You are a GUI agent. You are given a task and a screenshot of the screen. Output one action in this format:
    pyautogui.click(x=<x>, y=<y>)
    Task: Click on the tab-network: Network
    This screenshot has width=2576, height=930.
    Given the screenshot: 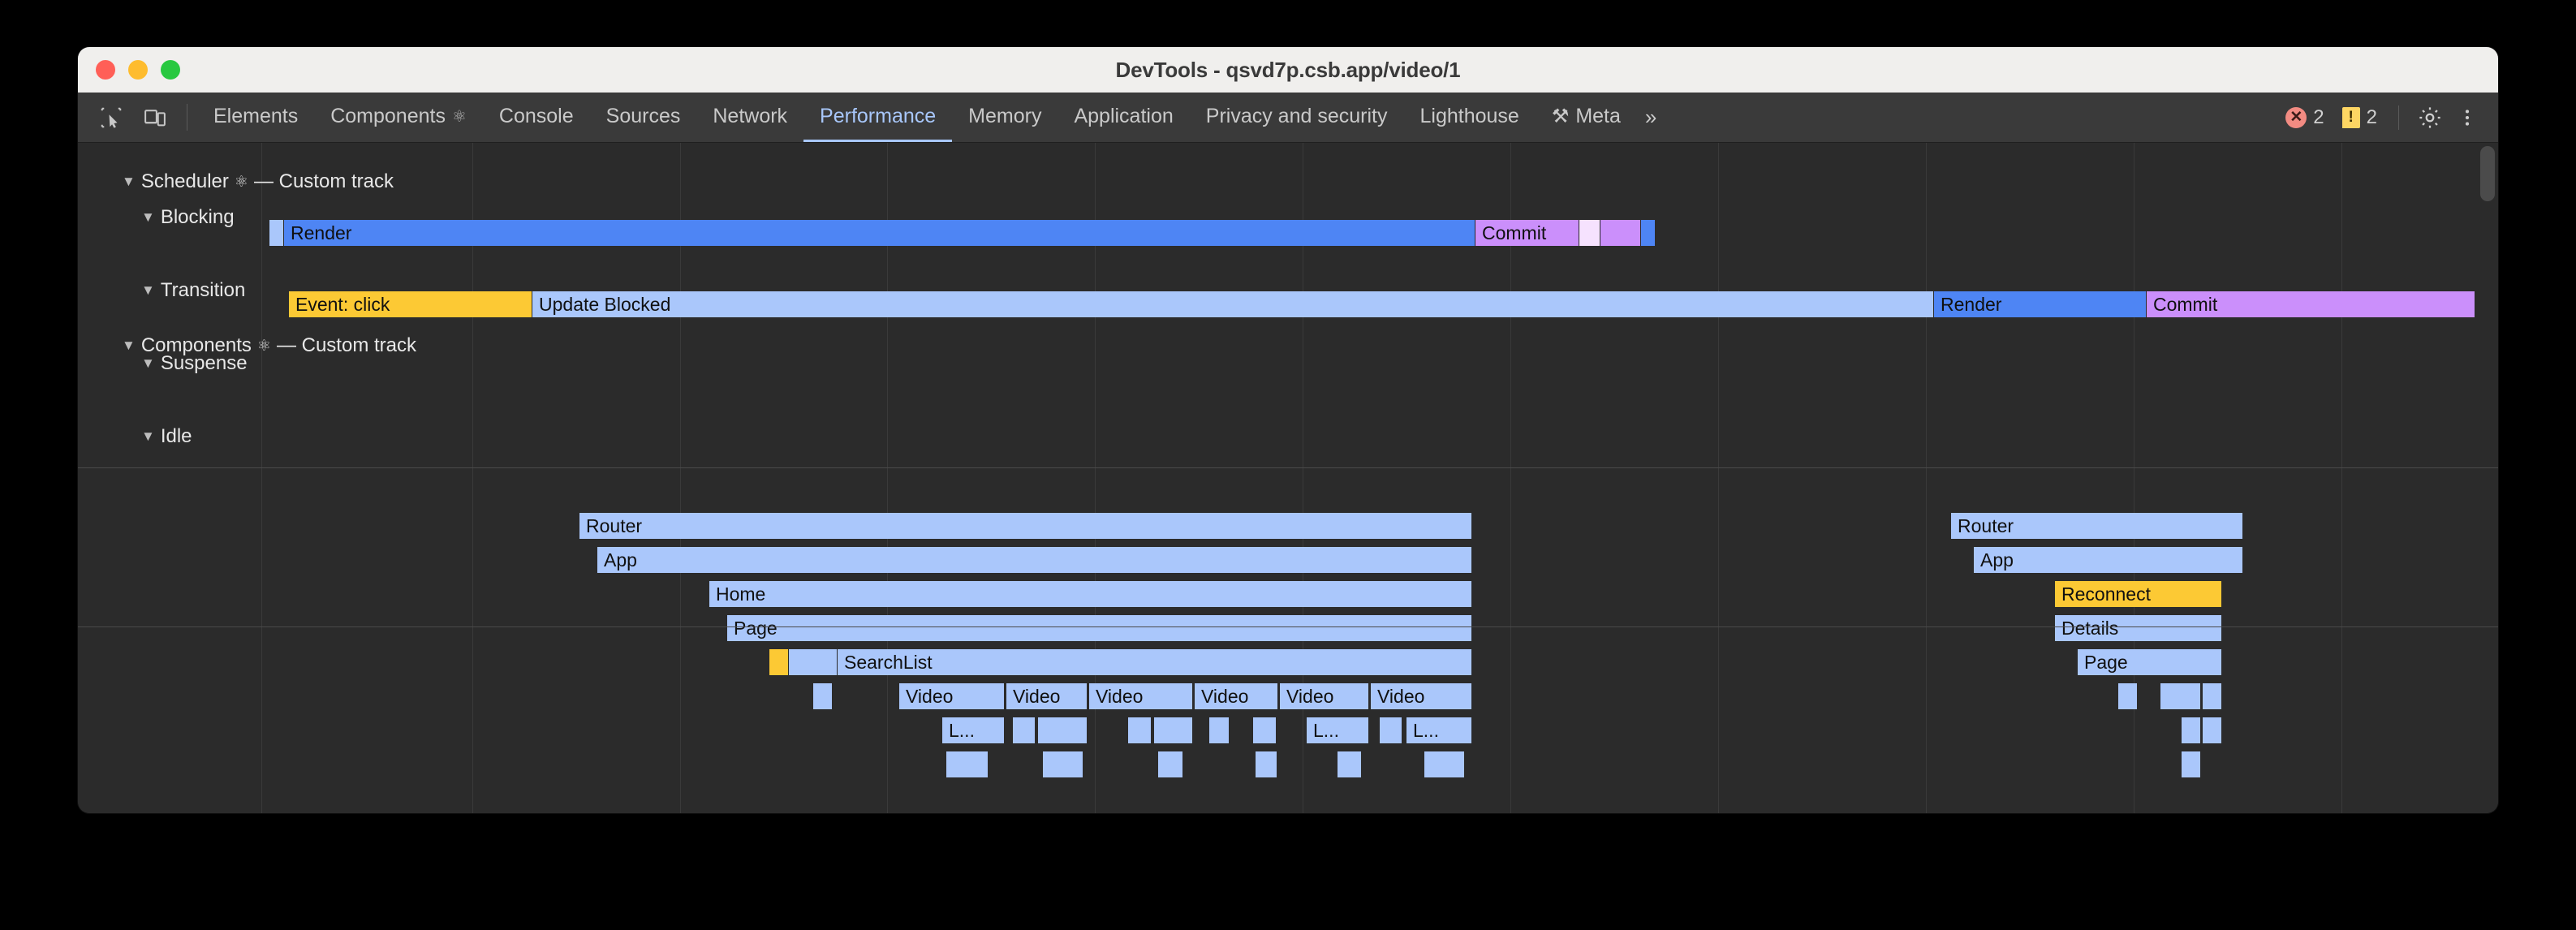 What is the action you would take?
    pyautogui.click(x=750, y=117)
    